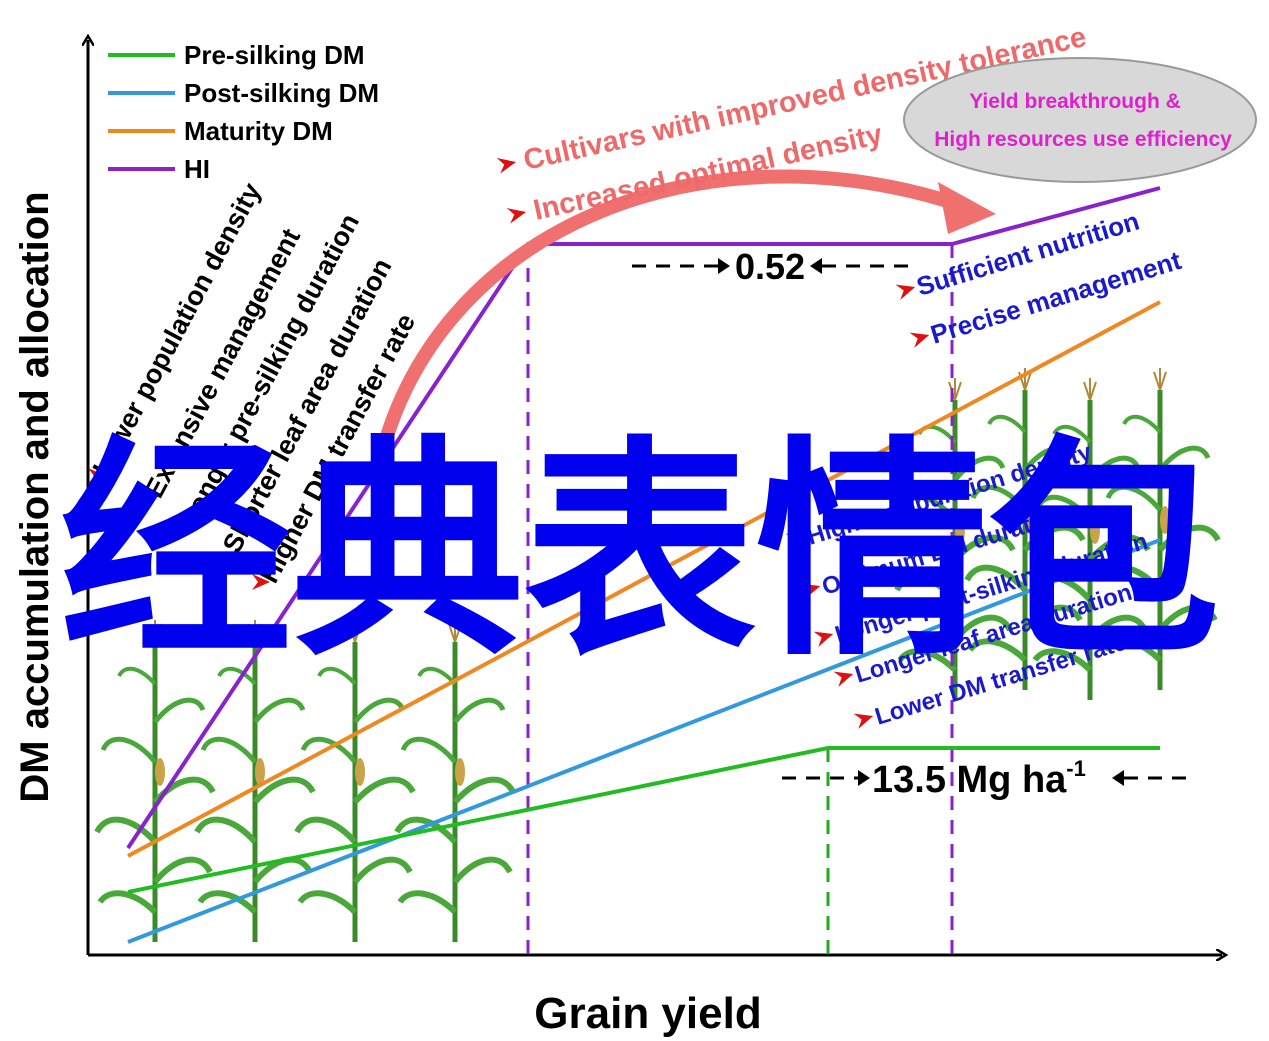  What do you see at coordinates (197, 169) in the screenshot?
I see `svg-text: HI` at bounding box center [197, 169].